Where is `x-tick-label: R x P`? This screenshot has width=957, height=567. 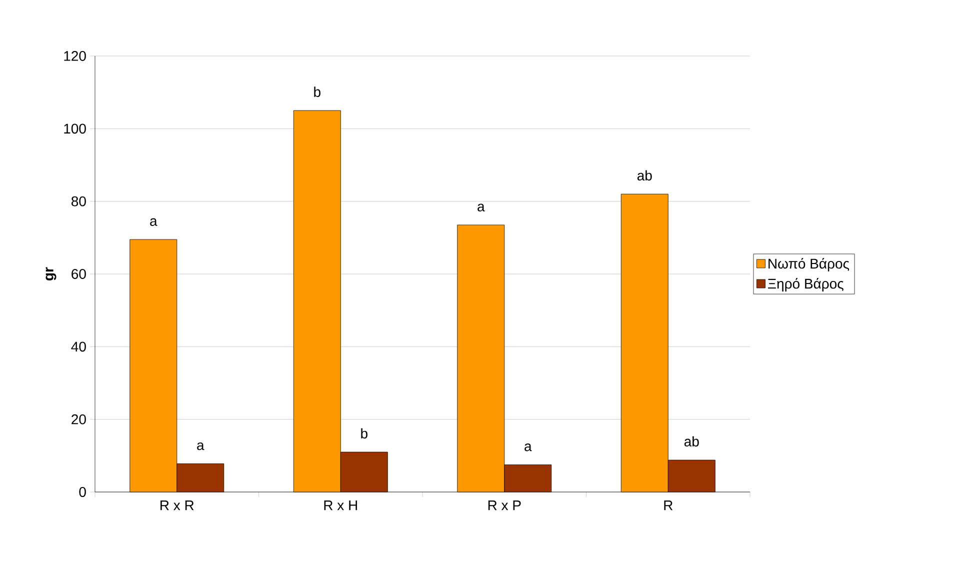
x-tick-label: R x P is located at coordinates (504, 505).